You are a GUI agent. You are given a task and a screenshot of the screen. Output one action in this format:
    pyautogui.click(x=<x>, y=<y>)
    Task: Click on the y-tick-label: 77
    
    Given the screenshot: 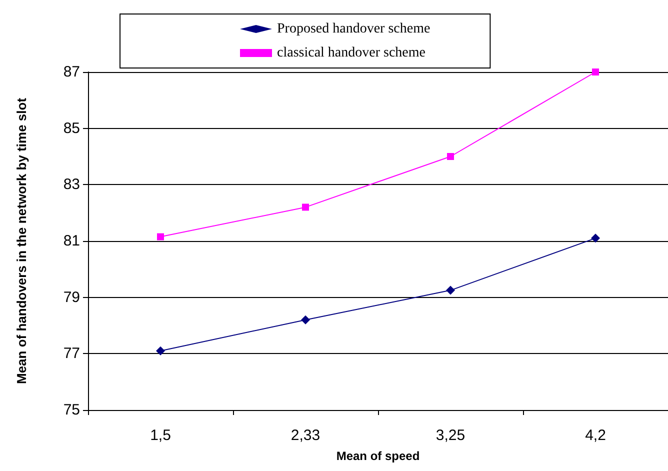 What is the action you would take?
    pyautogui.click(x=71, y=353)
    